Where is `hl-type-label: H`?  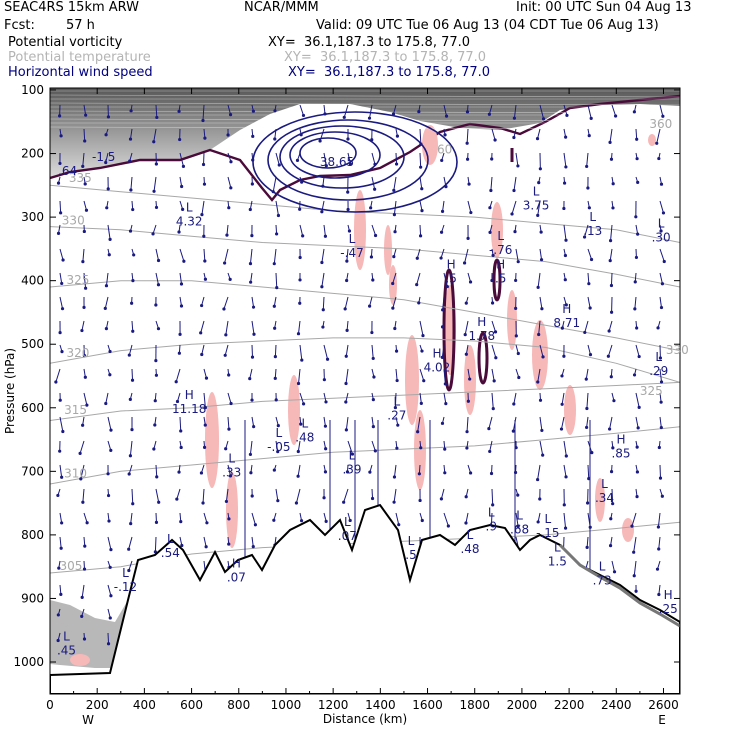 hl-type-label: H is located at coordinates (566, 309).